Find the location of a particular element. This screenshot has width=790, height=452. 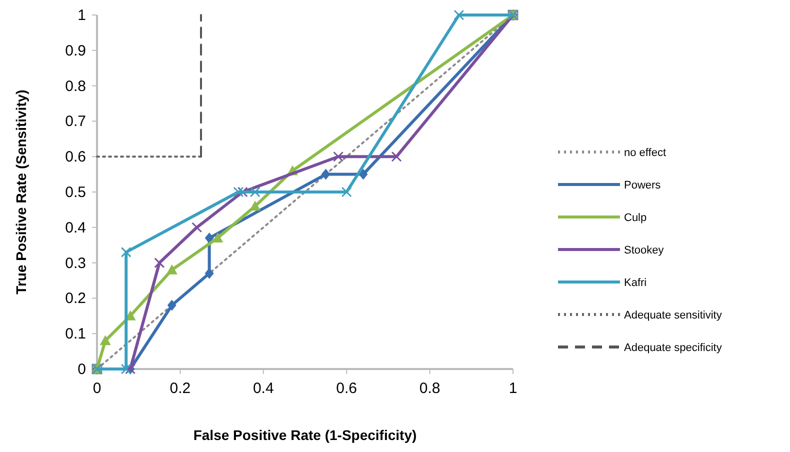

x-tick-label: 0.4 is located at coordinates (263, 388).